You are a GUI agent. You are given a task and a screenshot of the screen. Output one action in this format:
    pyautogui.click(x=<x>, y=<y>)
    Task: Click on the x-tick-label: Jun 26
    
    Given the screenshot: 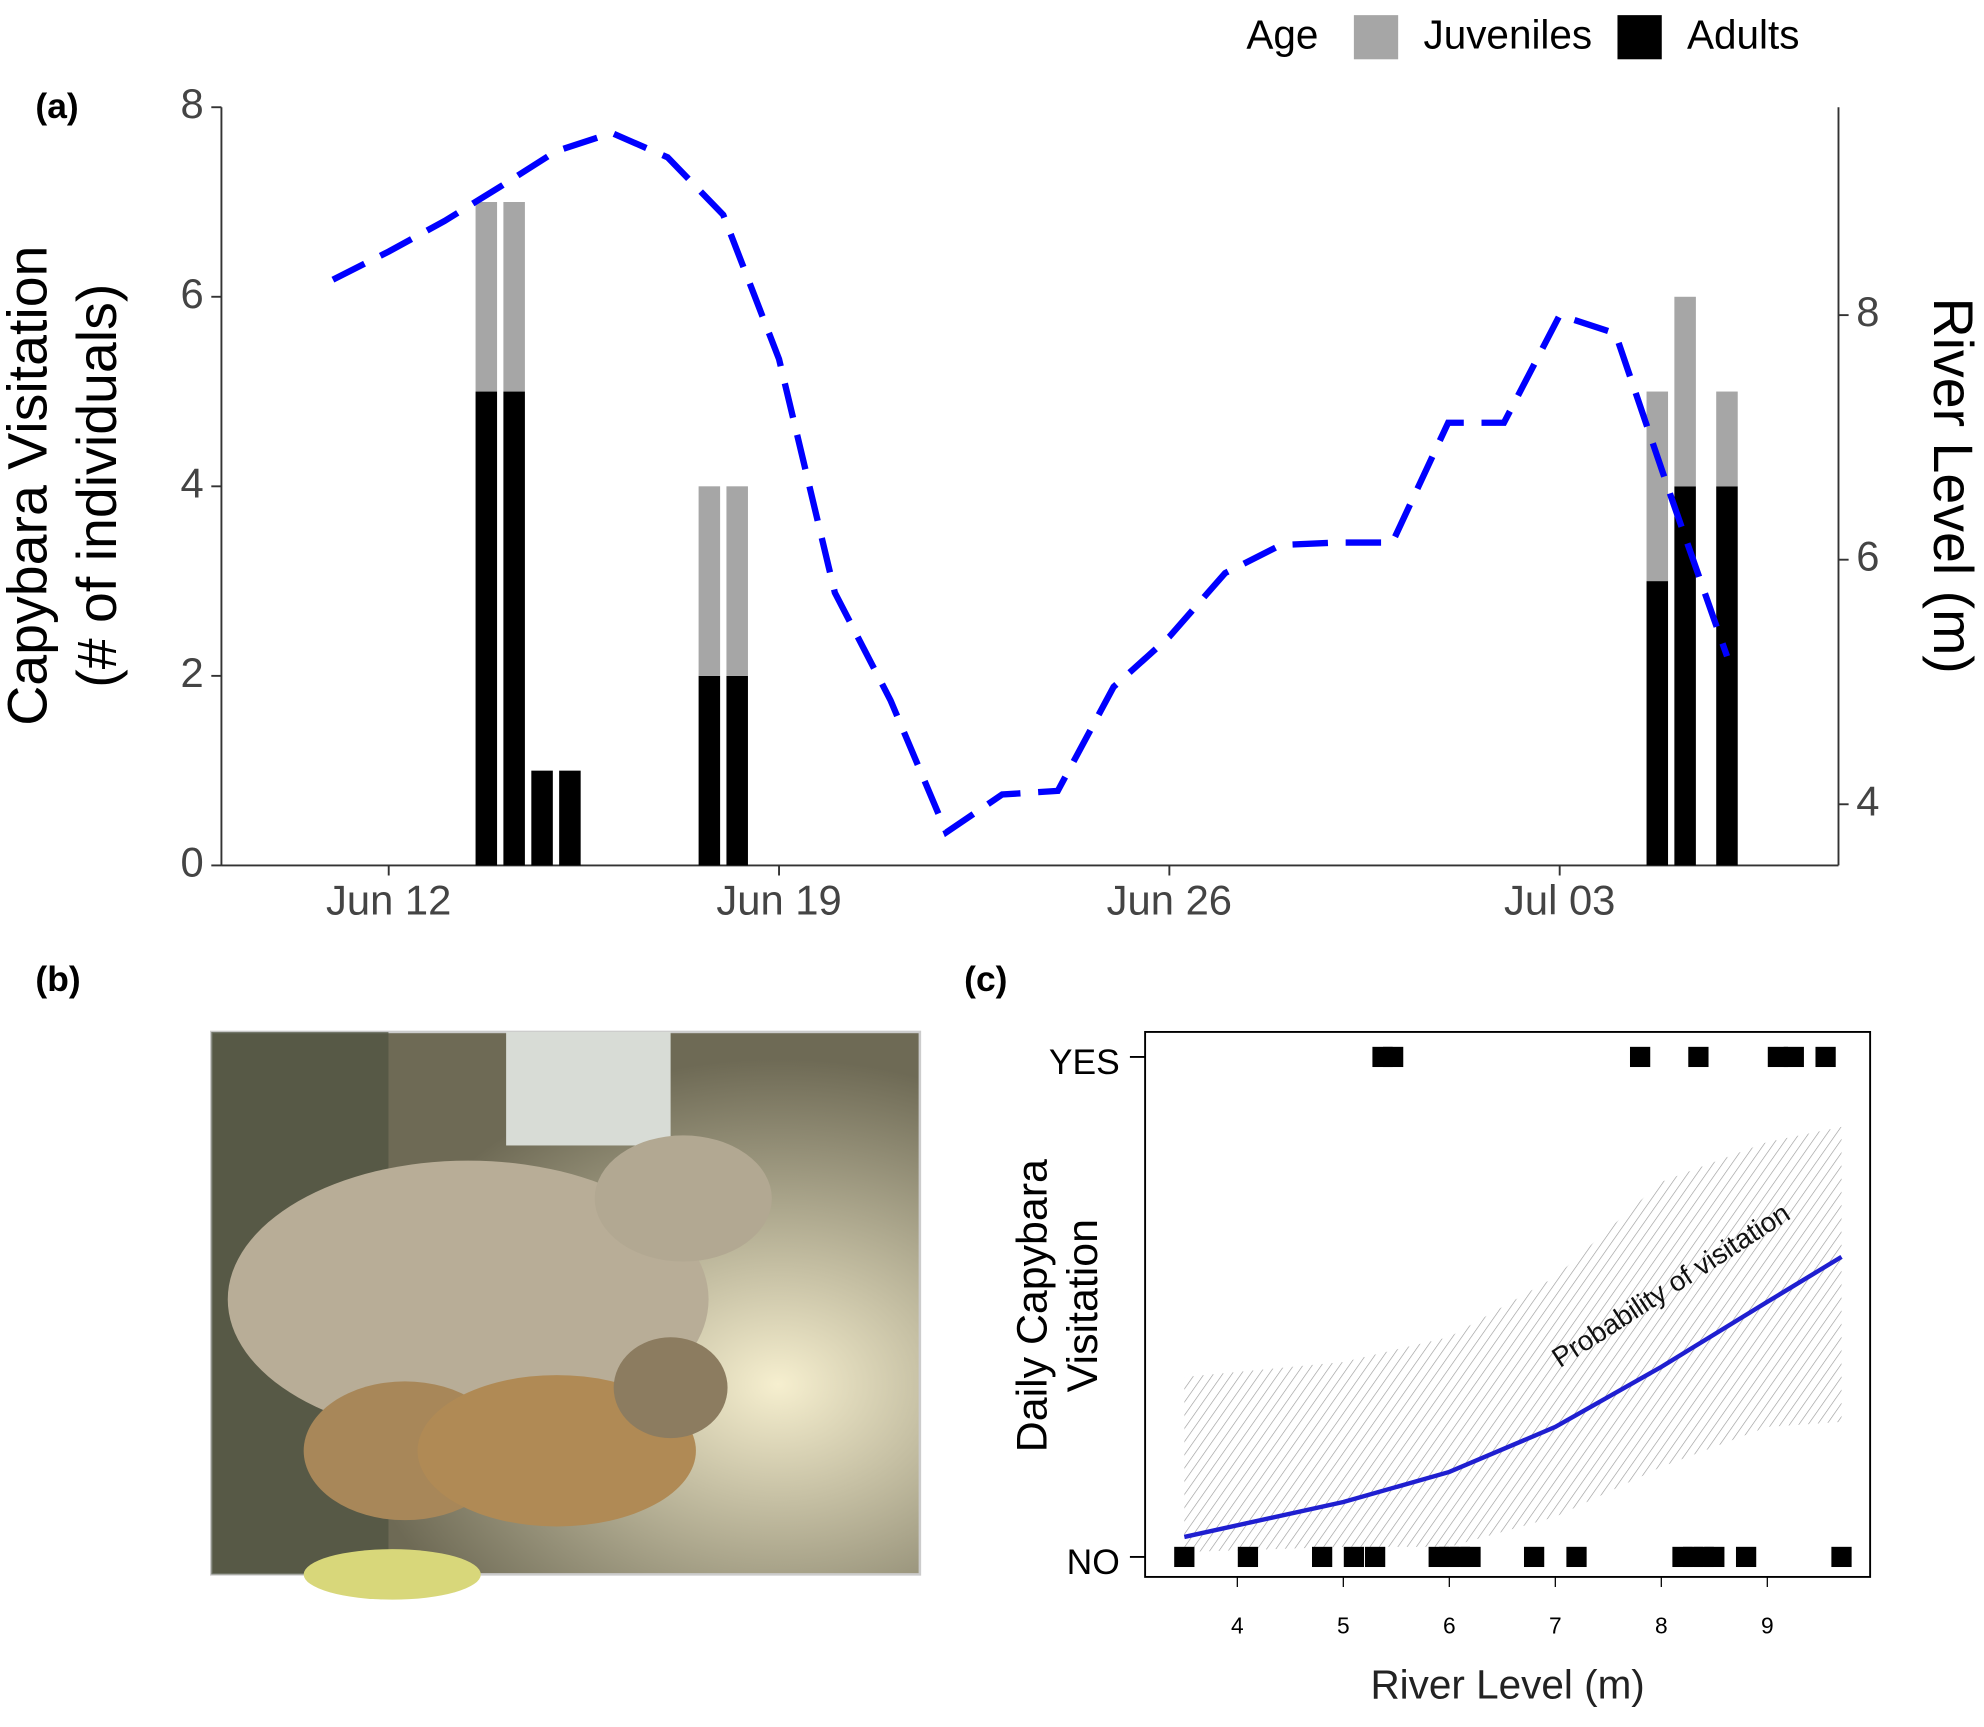 What is the action you would take?
    pyautogui.click(x=1169, y=899)
    